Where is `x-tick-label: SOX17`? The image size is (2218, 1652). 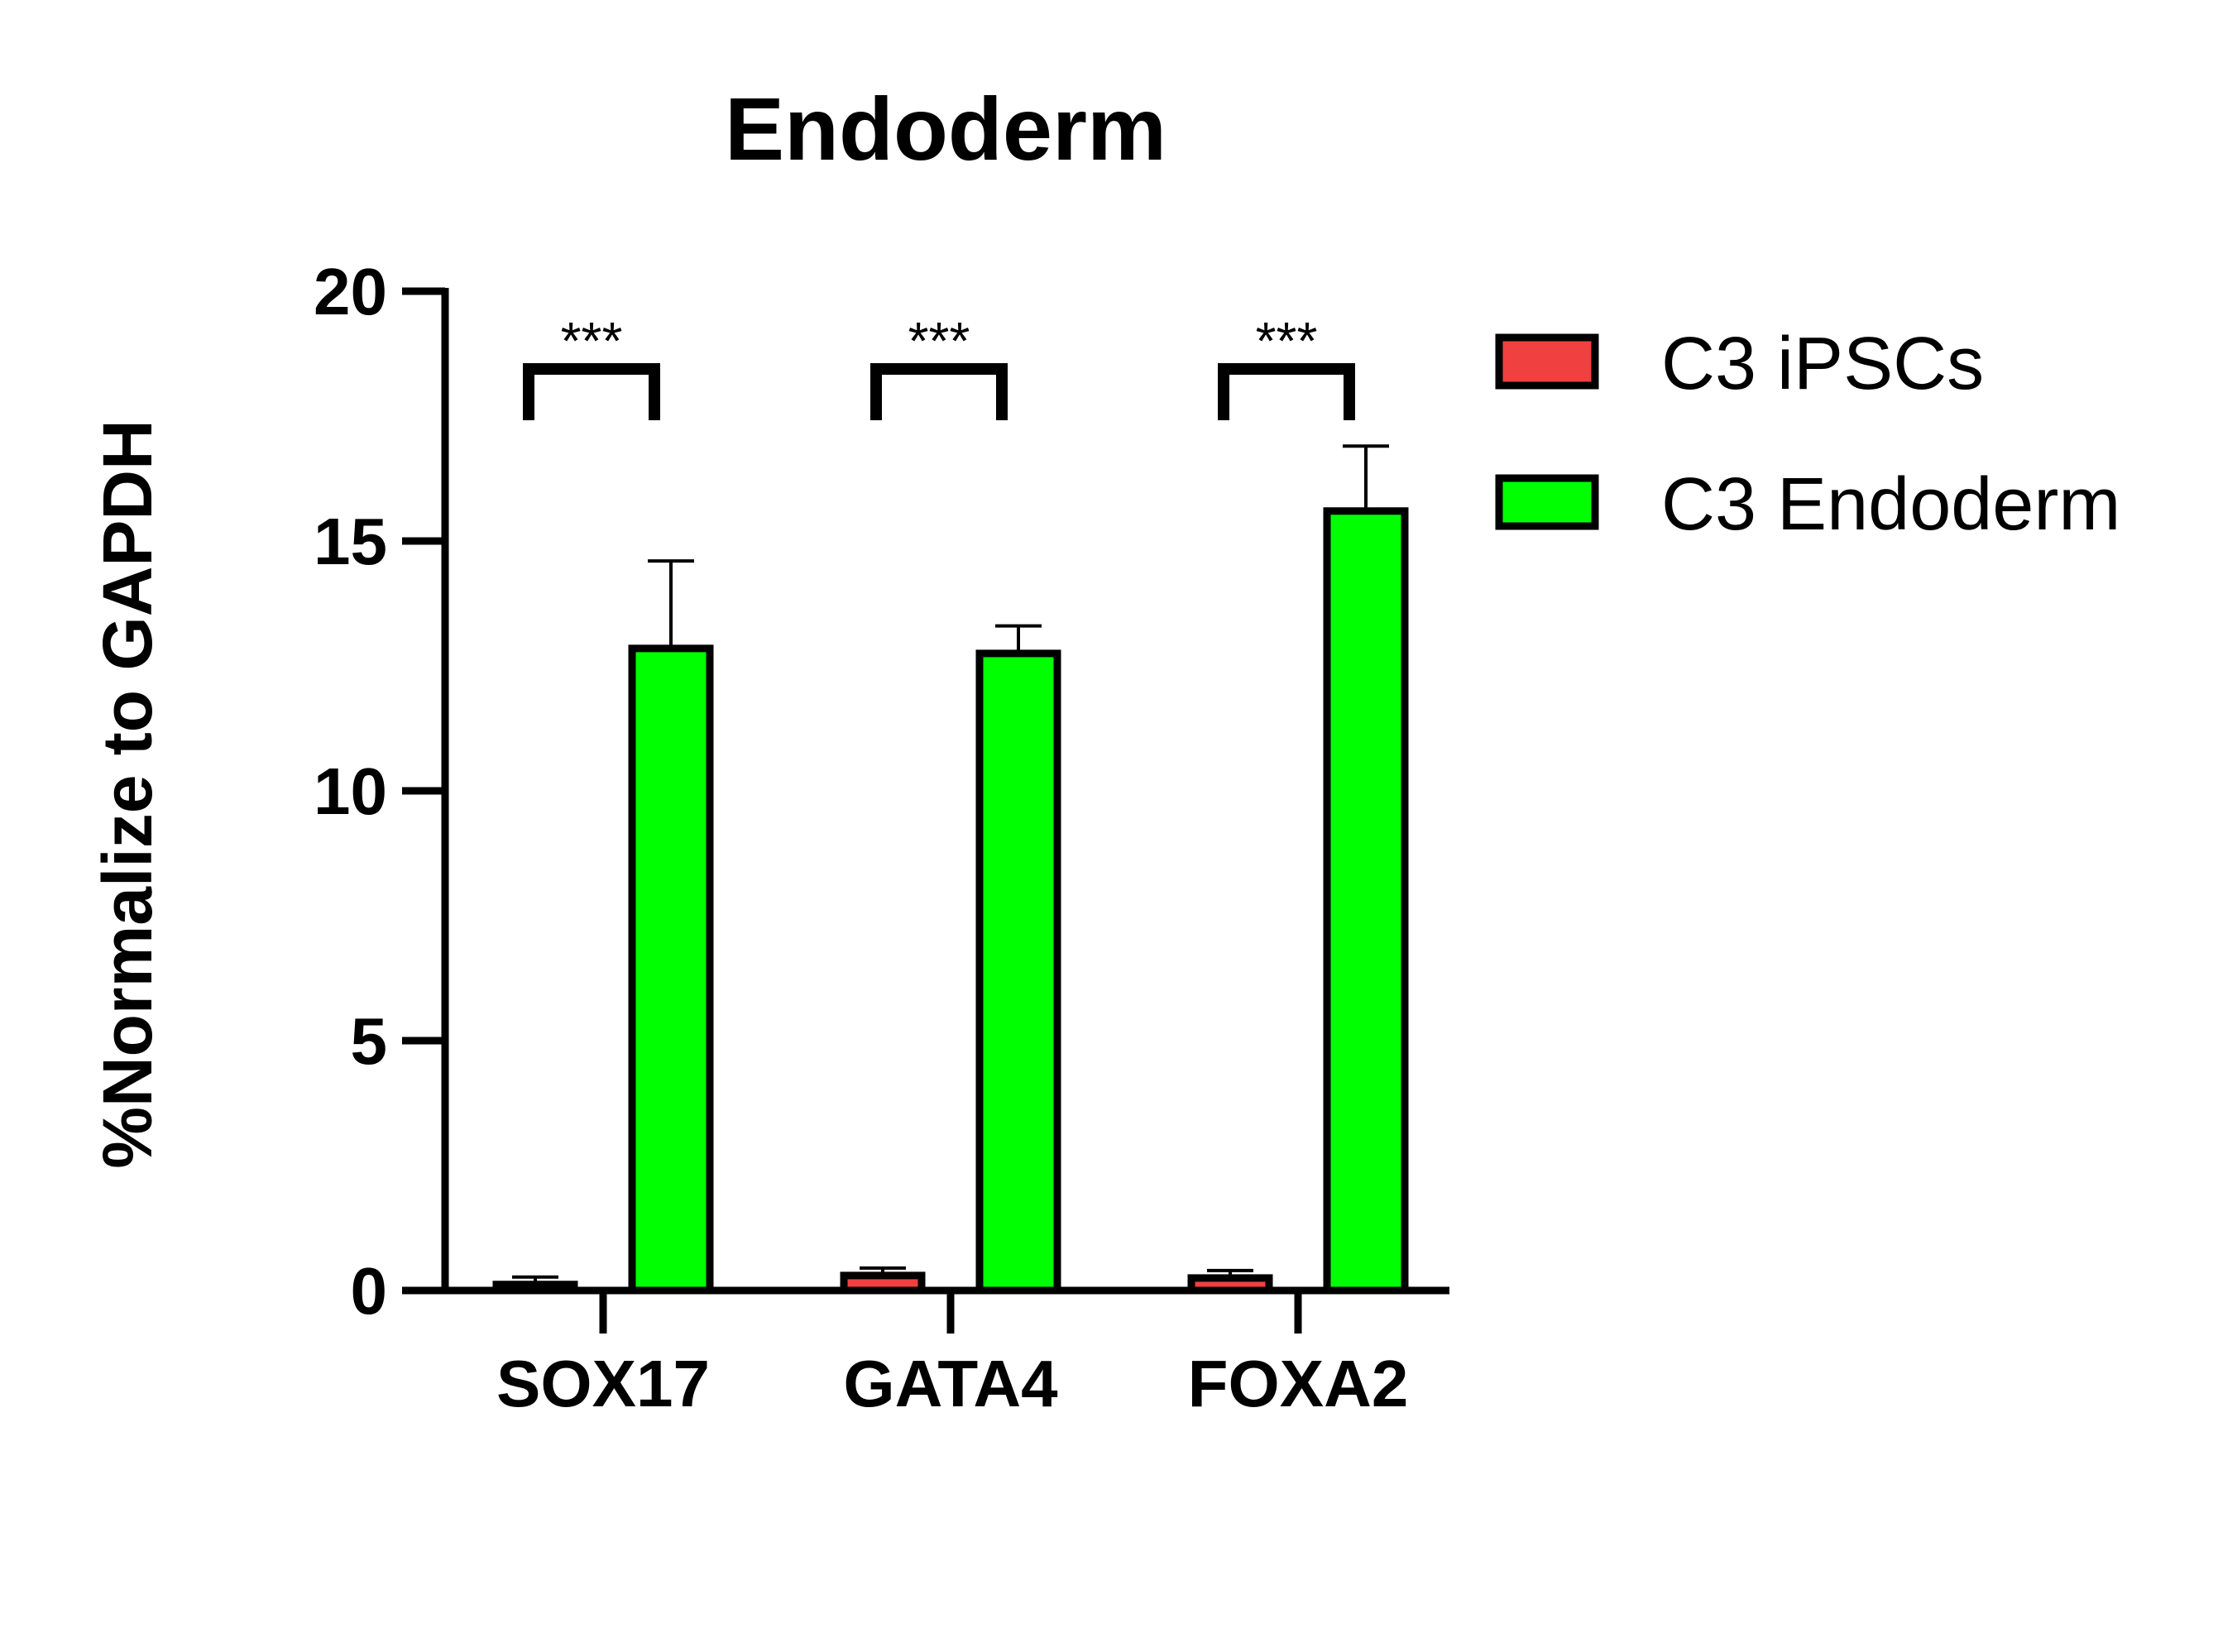
x-tick-label: SOX17 is located at coordinates (603, 1383).